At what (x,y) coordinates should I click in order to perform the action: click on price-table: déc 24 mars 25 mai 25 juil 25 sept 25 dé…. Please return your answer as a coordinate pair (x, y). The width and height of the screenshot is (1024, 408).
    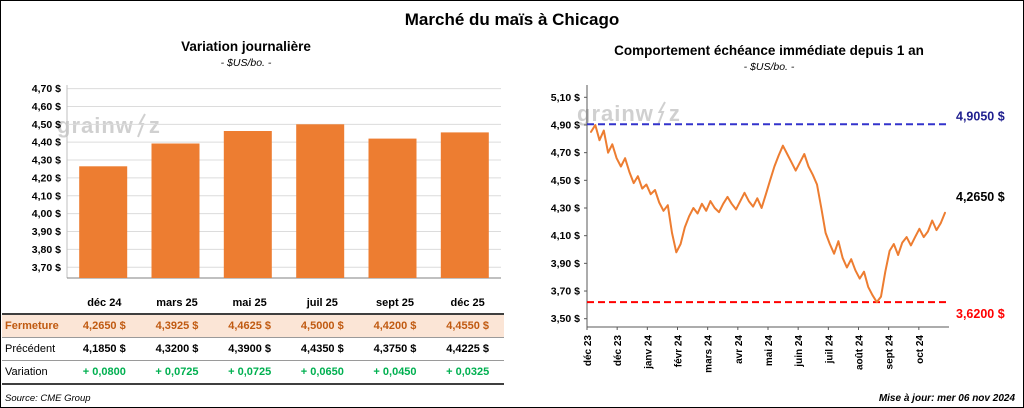
    Looking at the image, I should click on (253, 338).